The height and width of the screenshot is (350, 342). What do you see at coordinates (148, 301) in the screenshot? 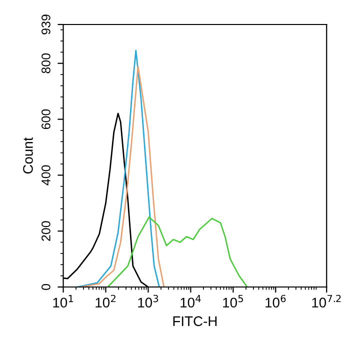
I see `x-tick-label: 10$^{3}$` at bounding box center [148, 301].